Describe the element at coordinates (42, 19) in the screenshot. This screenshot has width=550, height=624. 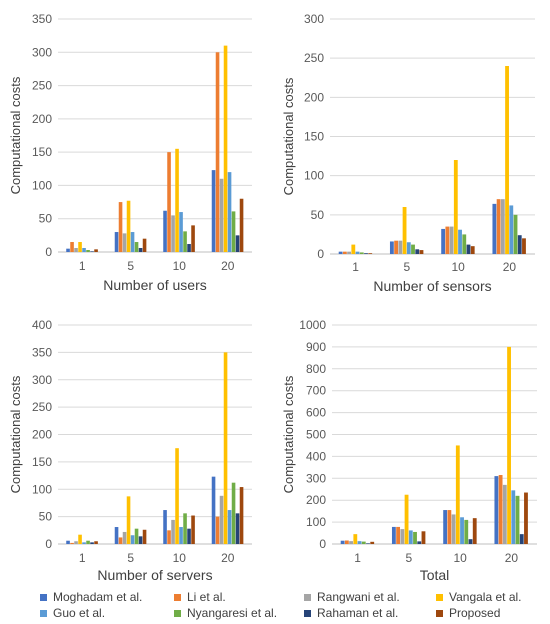
I see `y-tick-label: 350` at that location.